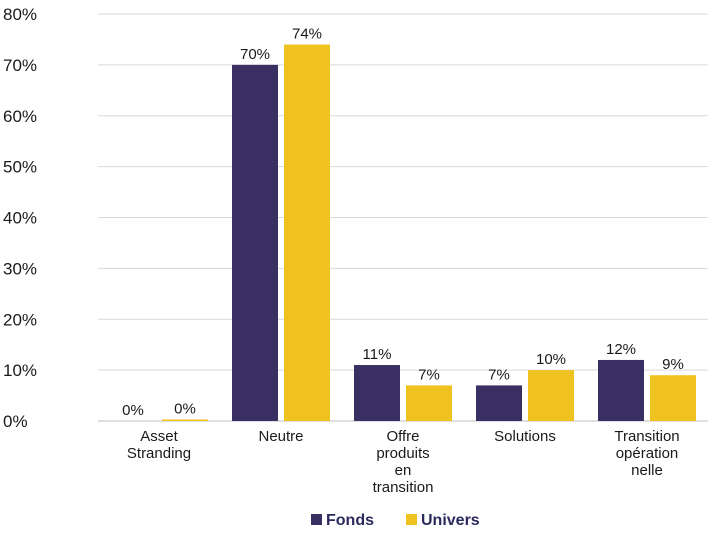 Image resolution: width=726 pixels, height=540 pixels. What do you see at coordinates (673, 364) in the screenshot?
I see `data-label: 9%` at bounding box center [673, 364].